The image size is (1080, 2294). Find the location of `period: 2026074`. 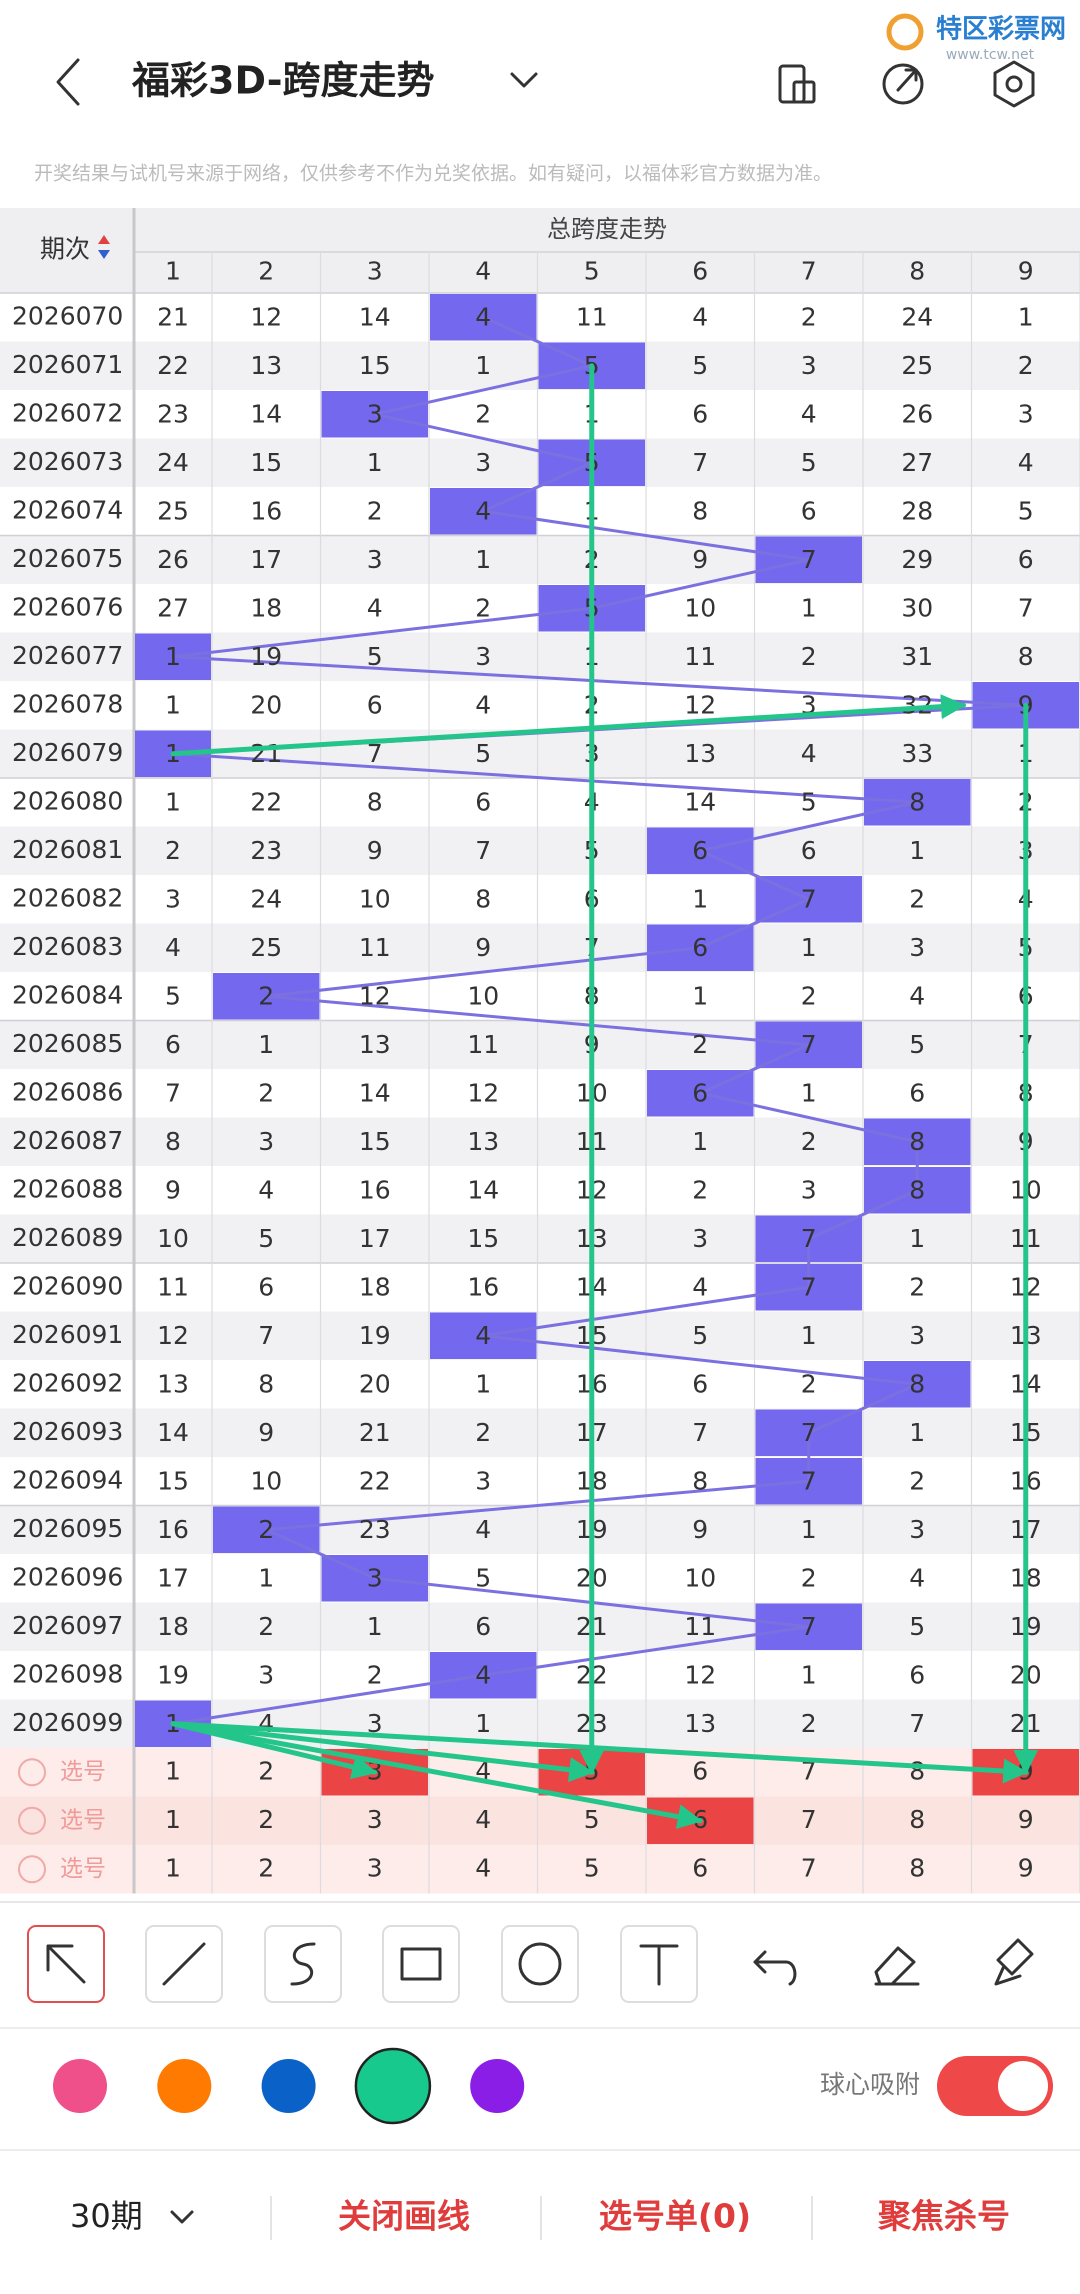

period: 2026074 is located at coordinates (67, 509).